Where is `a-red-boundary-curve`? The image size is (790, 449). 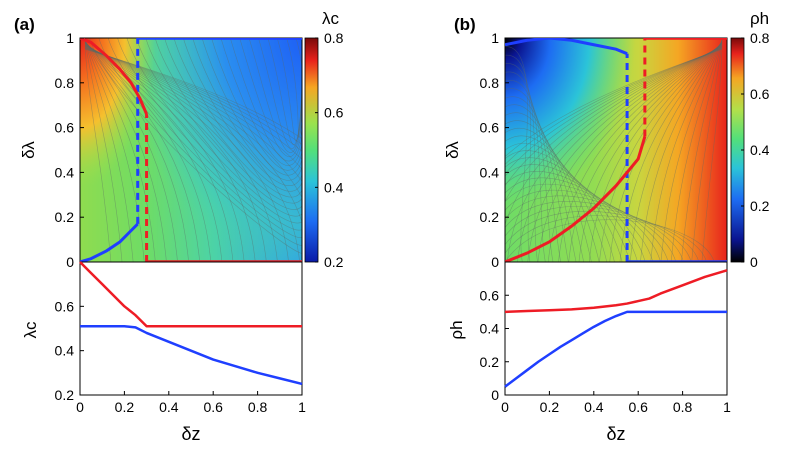
a-red-boundary-curve is located at coordinates (114, 76).